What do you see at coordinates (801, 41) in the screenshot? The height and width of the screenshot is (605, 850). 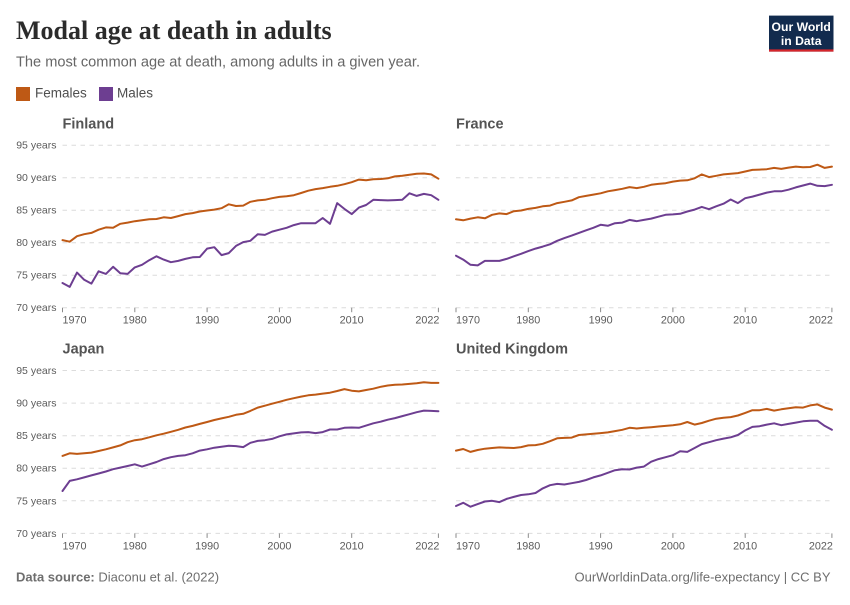 I see `svg-text: in Data` at bounding box center [801, 41].